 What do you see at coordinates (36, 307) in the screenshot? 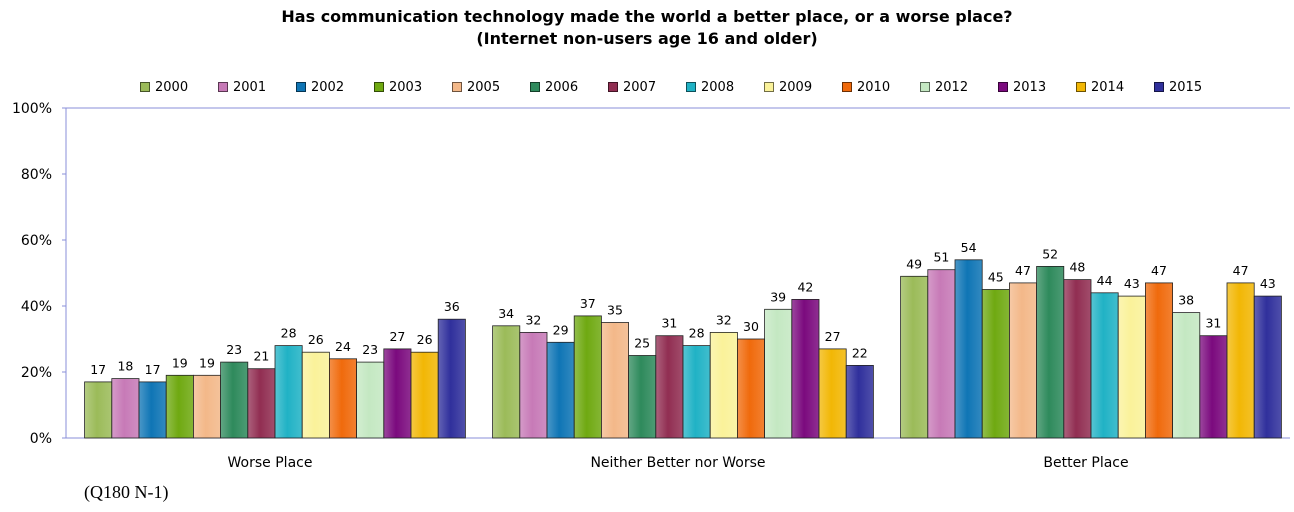
I see `y-tick-label: 40%` at bounding box center [36, 307].